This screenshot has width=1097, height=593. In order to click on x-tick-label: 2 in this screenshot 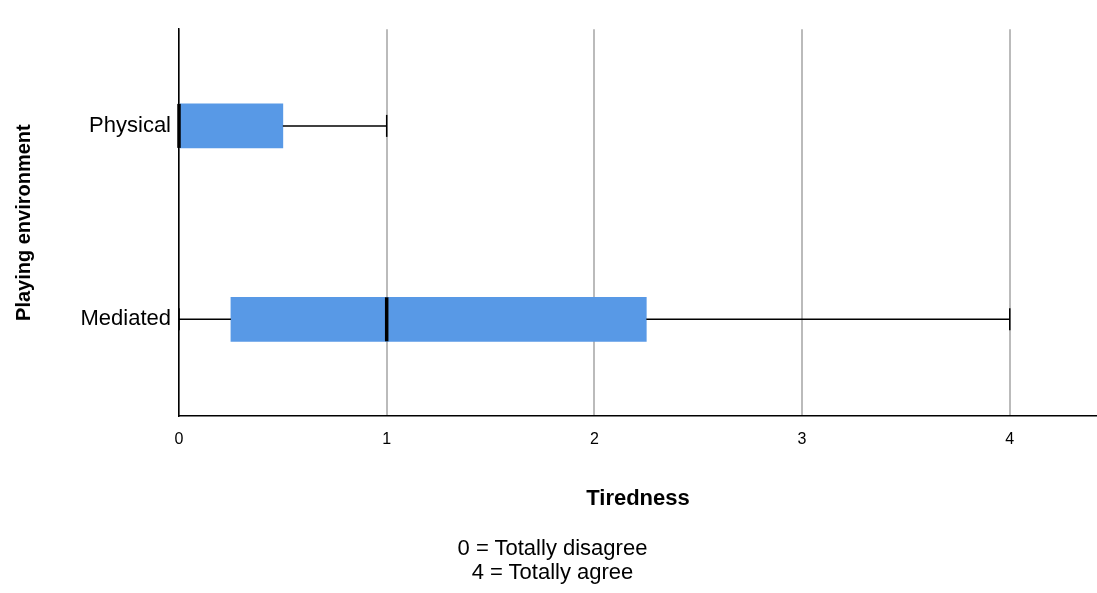, I will do `click(594, 439)`.